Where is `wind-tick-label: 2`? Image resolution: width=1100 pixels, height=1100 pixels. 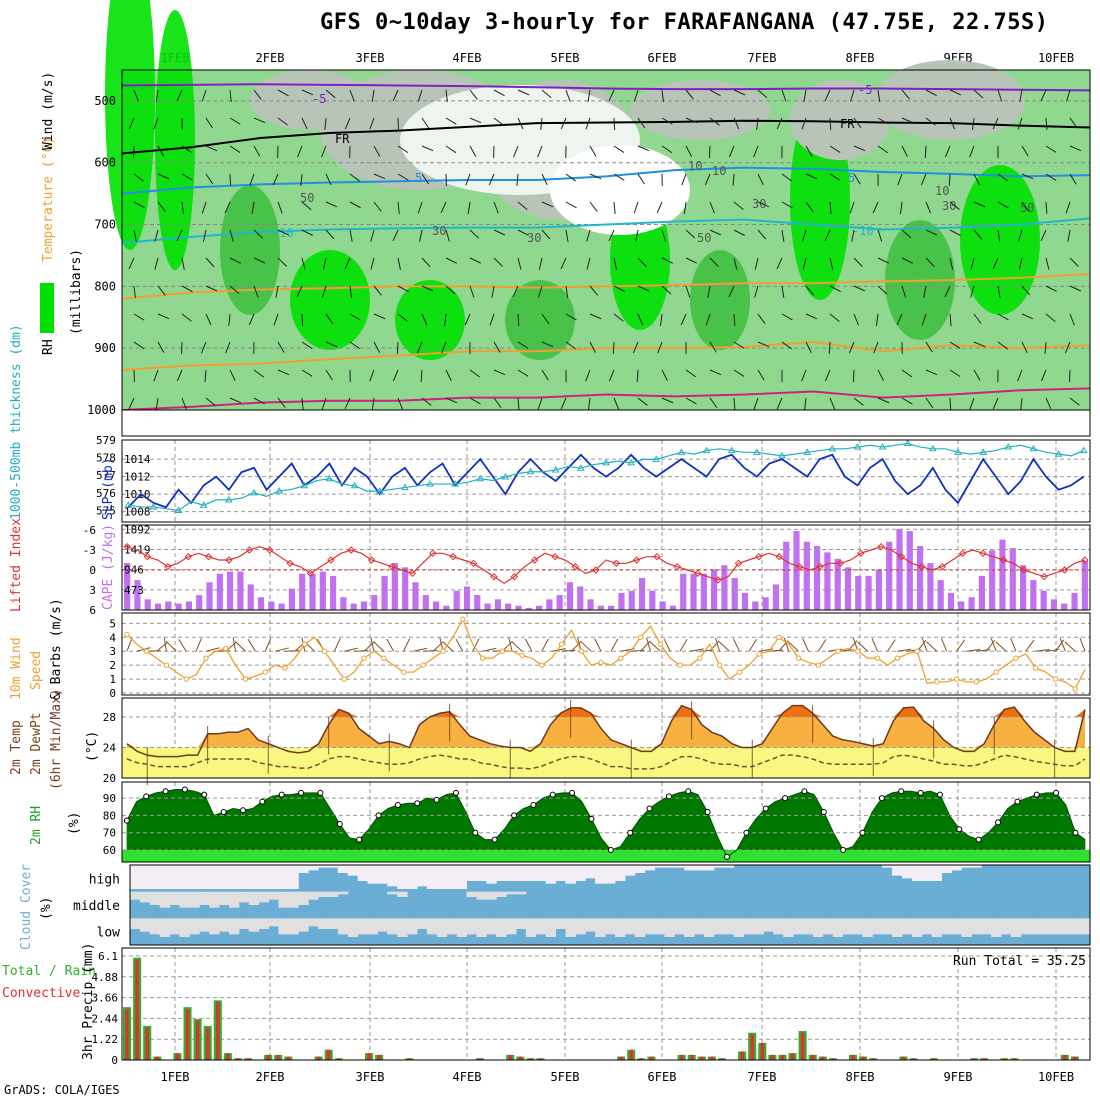 wind-tick-label: 2 is located at coordinates (112, 665).